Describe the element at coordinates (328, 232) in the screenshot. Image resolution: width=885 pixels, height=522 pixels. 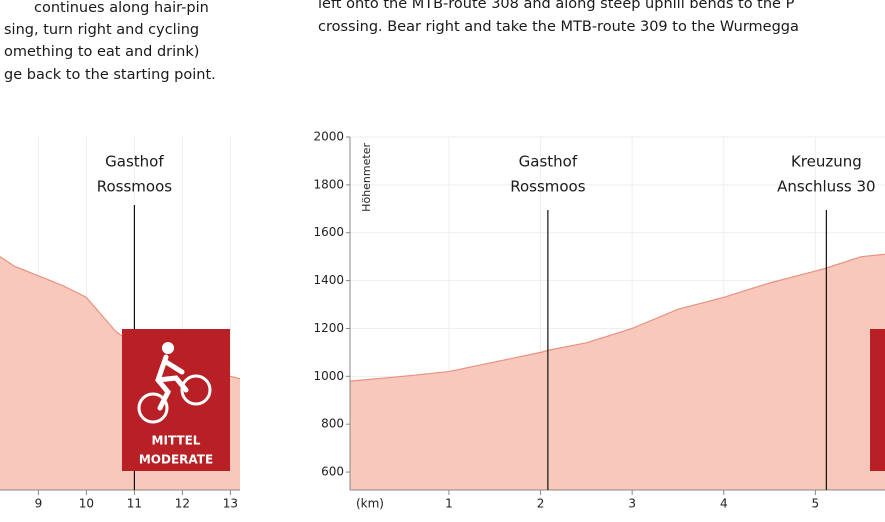
I see `y-tick-label: 1600` at that location.